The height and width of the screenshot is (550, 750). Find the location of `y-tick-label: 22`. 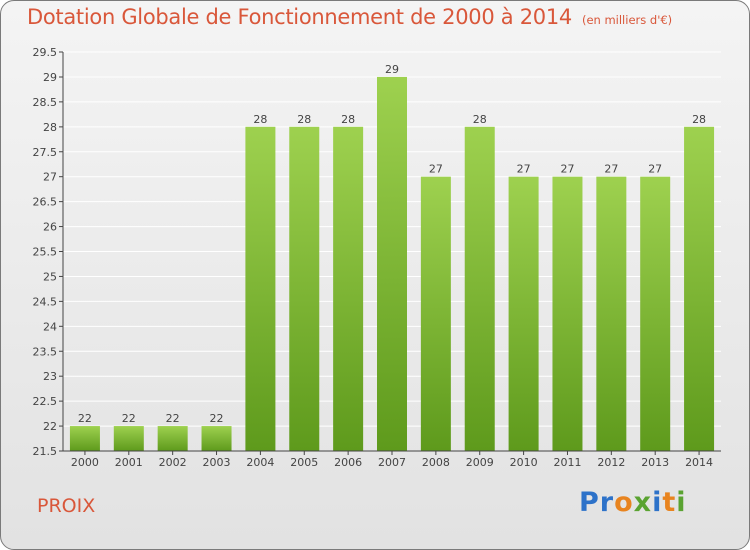

y-tick-label: 22 is located at coordinates (50, 426).